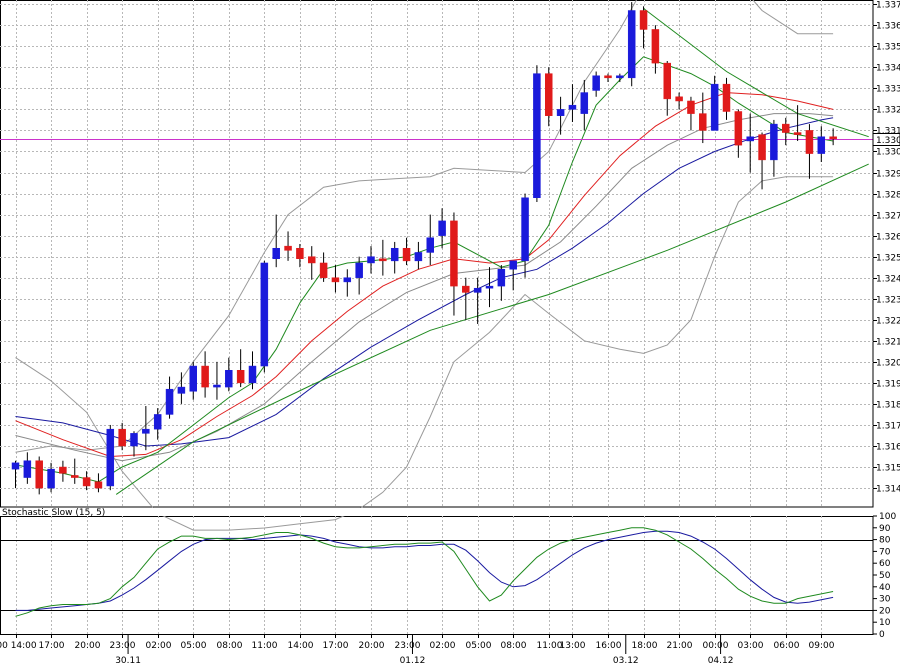  Describe the element at coordinates (888, 217) in the screenshot. I see `price-tick-label: 1.3270` at that location.